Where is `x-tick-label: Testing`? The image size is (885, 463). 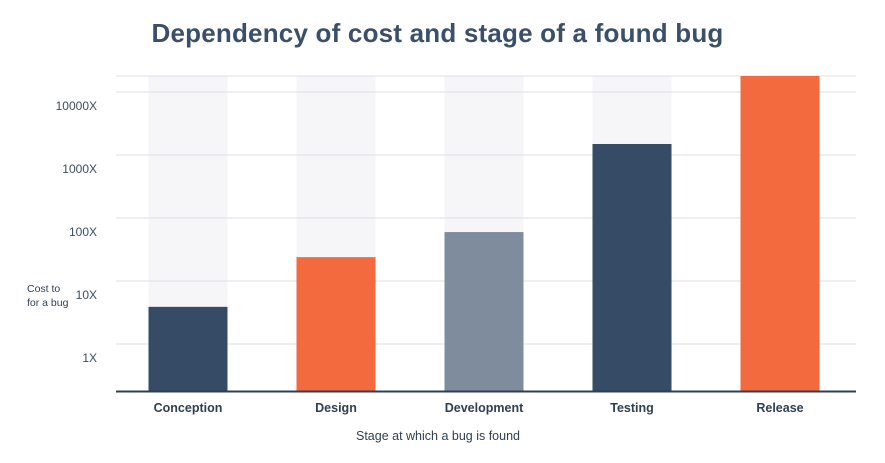 x-tick-label: Testing is located at coordinates (632, 408).